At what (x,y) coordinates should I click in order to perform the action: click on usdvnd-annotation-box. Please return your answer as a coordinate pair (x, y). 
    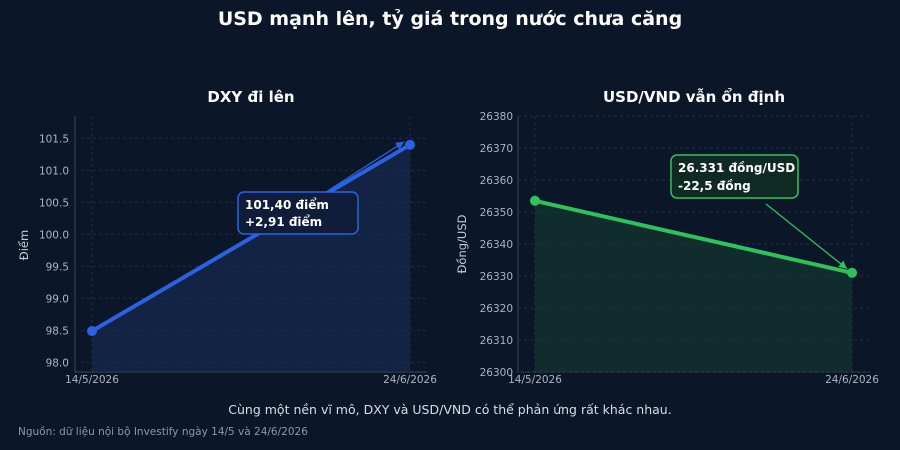
    Looking at the image, I should click on (734, 176).